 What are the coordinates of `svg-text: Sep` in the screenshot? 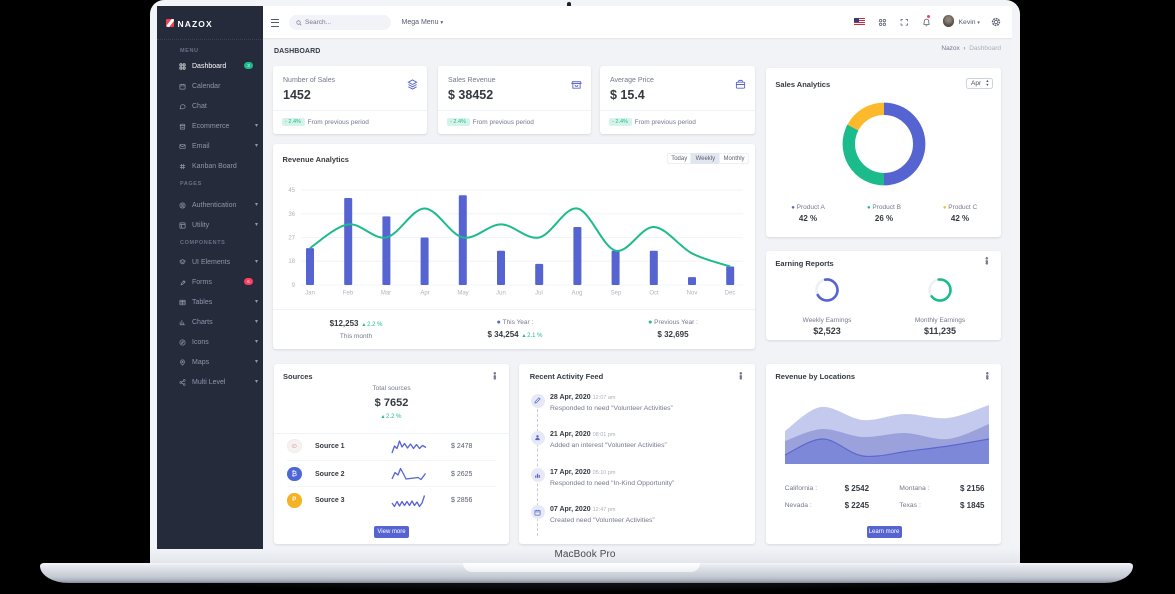 It's located at (616, 293).